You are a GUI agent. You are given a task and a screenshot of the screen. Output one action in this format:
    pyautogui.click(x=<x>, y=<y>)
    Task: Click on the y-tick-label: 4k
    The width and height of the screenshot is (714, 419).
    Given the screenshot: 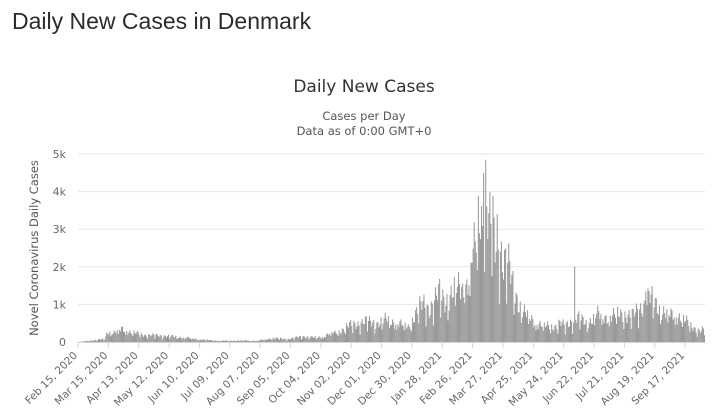 What is the action you would take?
    pyautogui.click(x=60, y=192)
    